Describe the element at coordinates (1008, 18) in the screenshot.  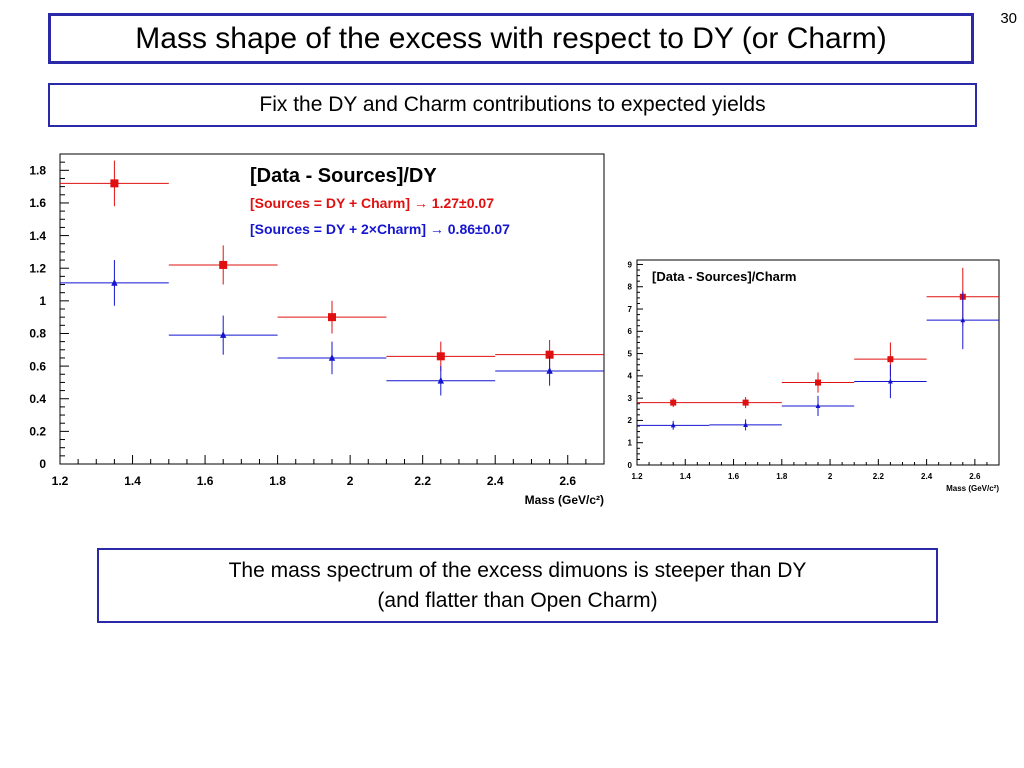
I see `slide-number: 30` at that location.